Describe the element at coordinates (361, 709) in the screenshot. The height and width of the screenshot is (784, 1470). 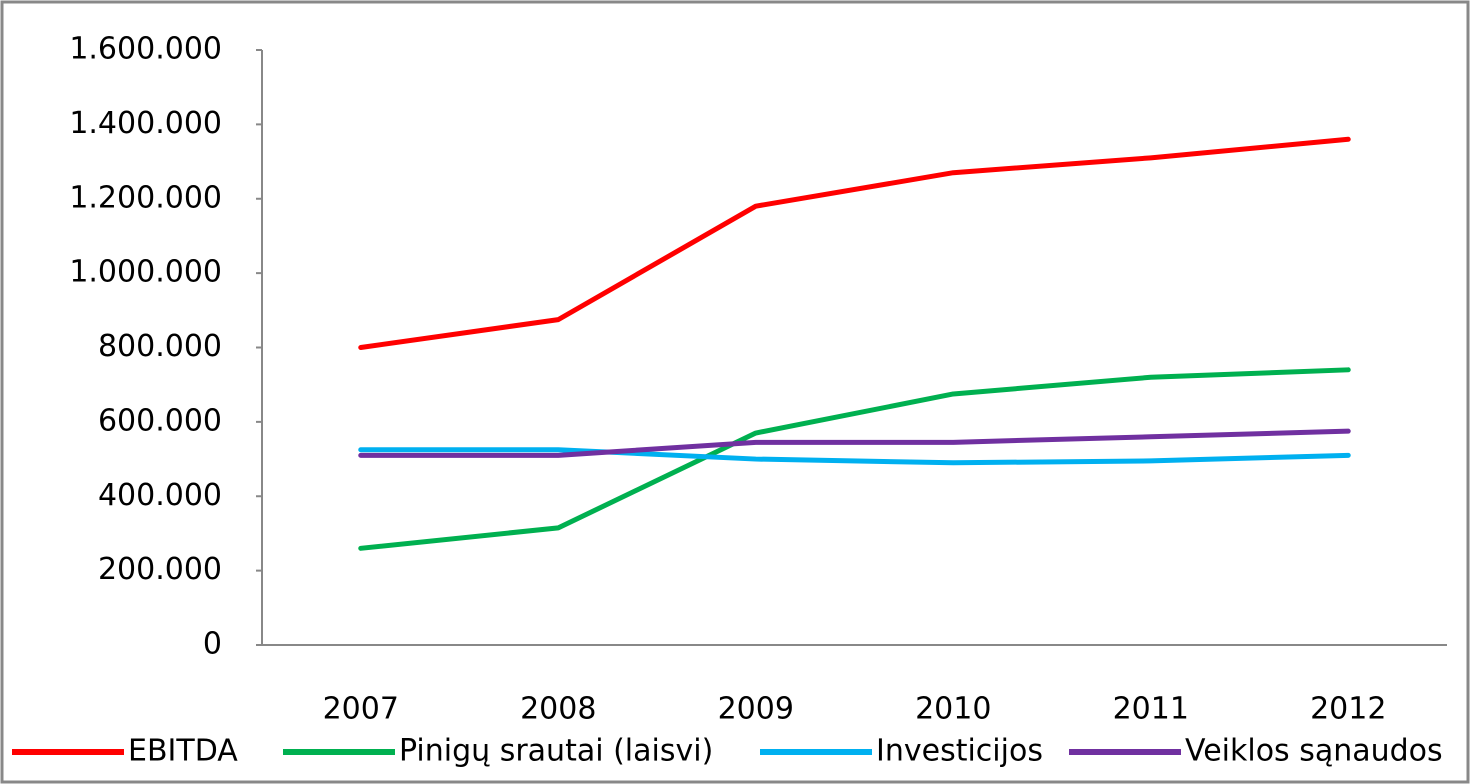
I see `x-tick-label: 2007` at that location.